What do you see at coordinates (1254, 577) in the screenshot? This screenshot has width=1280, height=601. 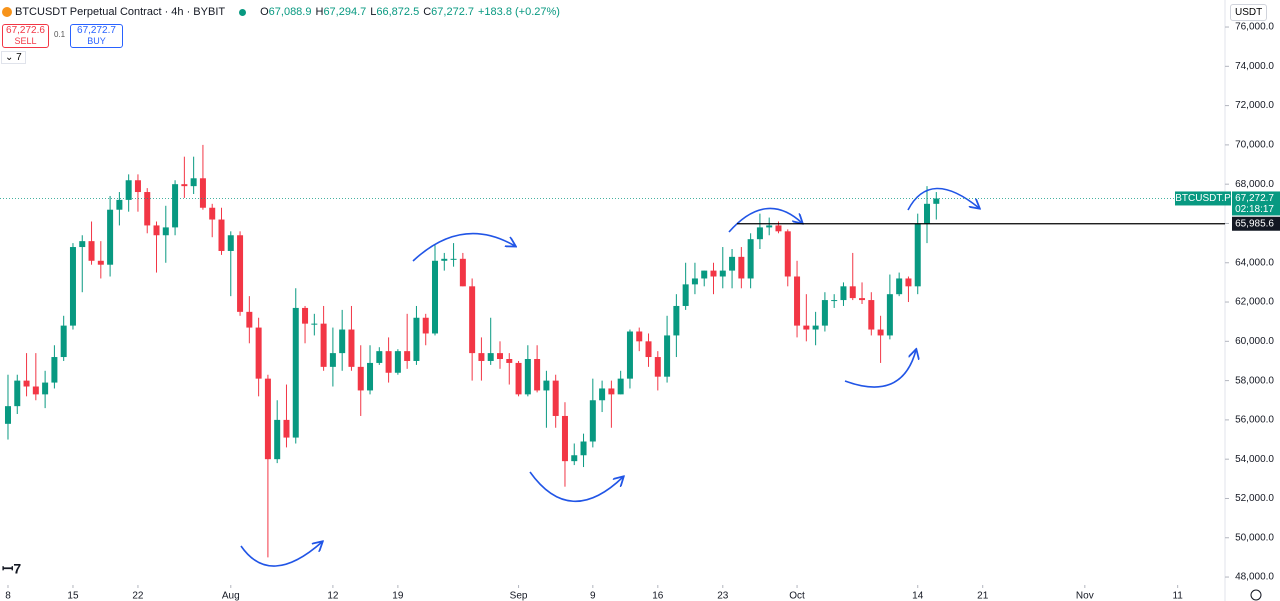 I see `y-tick-label: 48,000.0` at bounding box center [1254, 577].